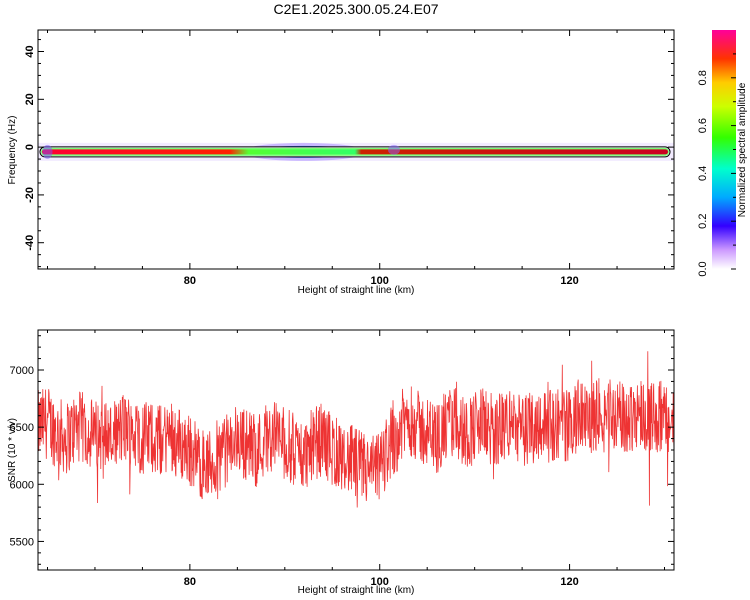 This screenshot has width=750, height=600. Describe the element at coordinates (22, 542) in the screenshot. I see `snr-ytick-label: 5500` at that location.